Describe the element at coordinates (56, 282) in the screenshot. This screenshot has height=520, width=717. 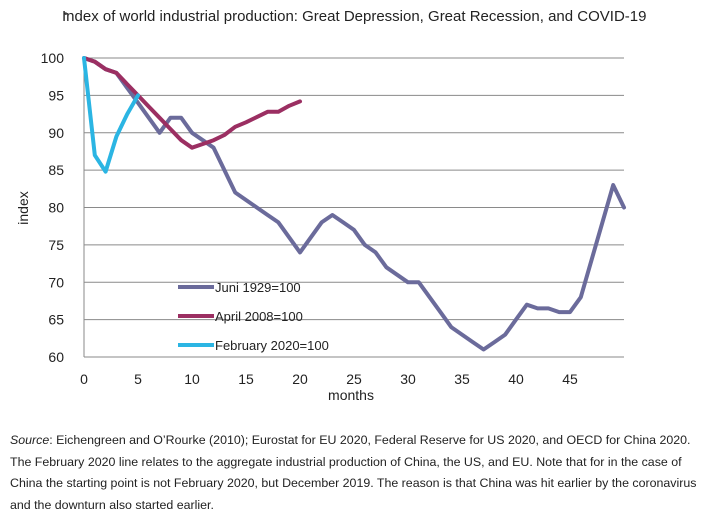
I see `y-tick-label: 70` at that location.